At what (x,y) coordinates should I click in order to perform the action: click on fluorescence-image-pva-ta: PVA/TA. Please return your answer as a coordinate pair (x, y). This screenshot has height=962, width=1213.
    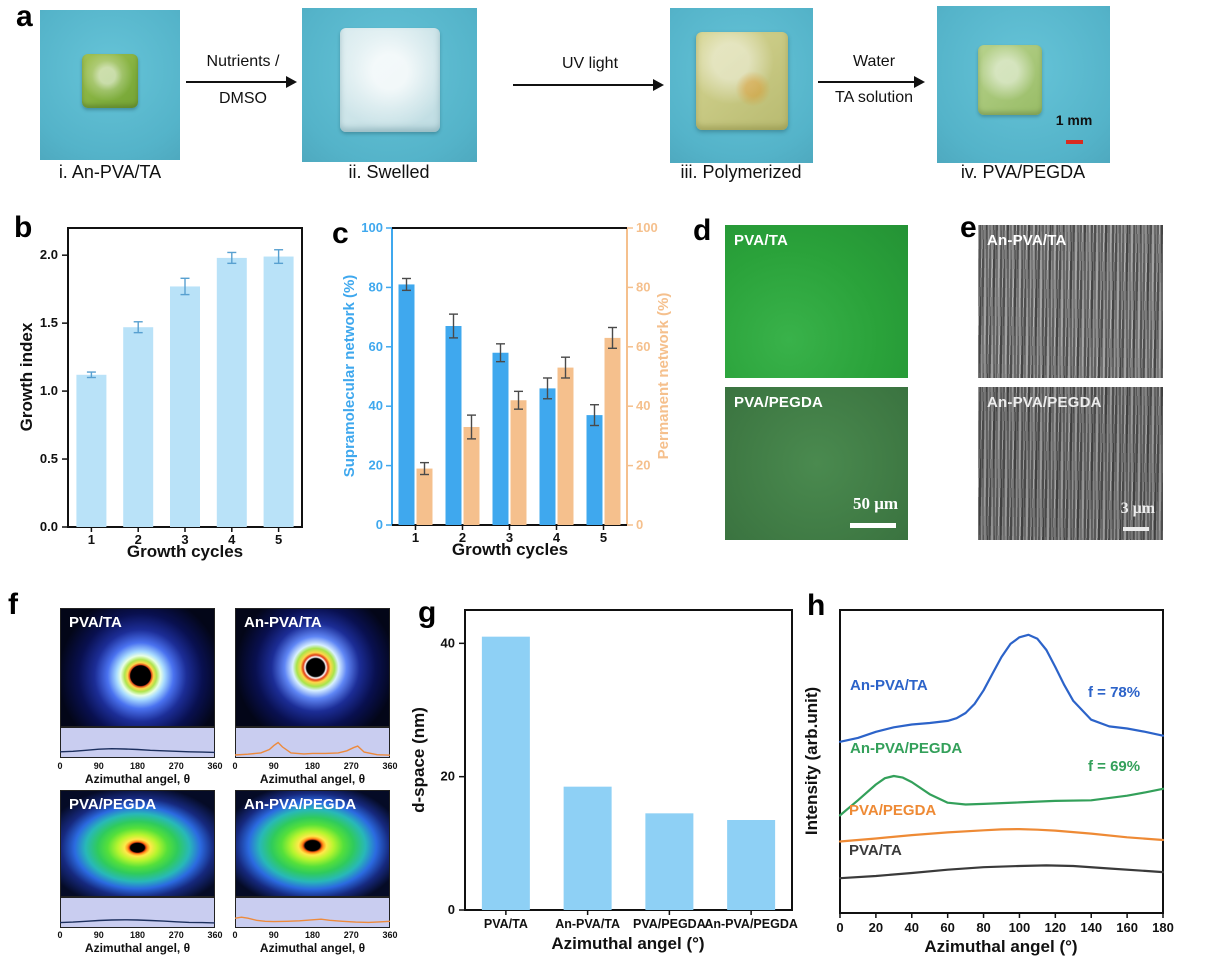
    Looking at the image, I should click on (816, 301).